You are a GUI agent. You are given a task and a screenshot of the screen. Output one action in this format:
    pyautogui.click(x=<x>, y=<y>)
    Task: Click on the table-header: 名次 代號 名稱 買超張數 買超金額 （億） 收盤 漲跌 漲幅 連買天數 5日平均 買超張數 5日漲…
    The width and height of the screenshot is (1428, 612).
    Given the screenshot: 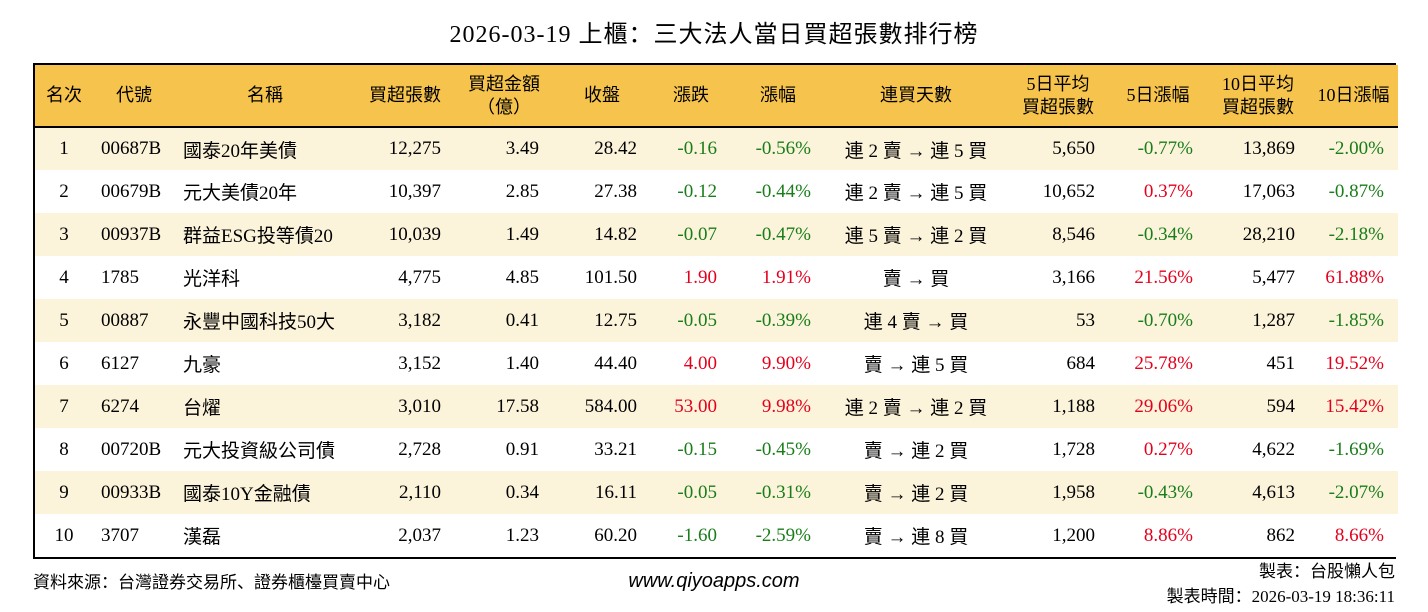 What is the action you would take?
    pyautogui.click(x=716, y=96)
    